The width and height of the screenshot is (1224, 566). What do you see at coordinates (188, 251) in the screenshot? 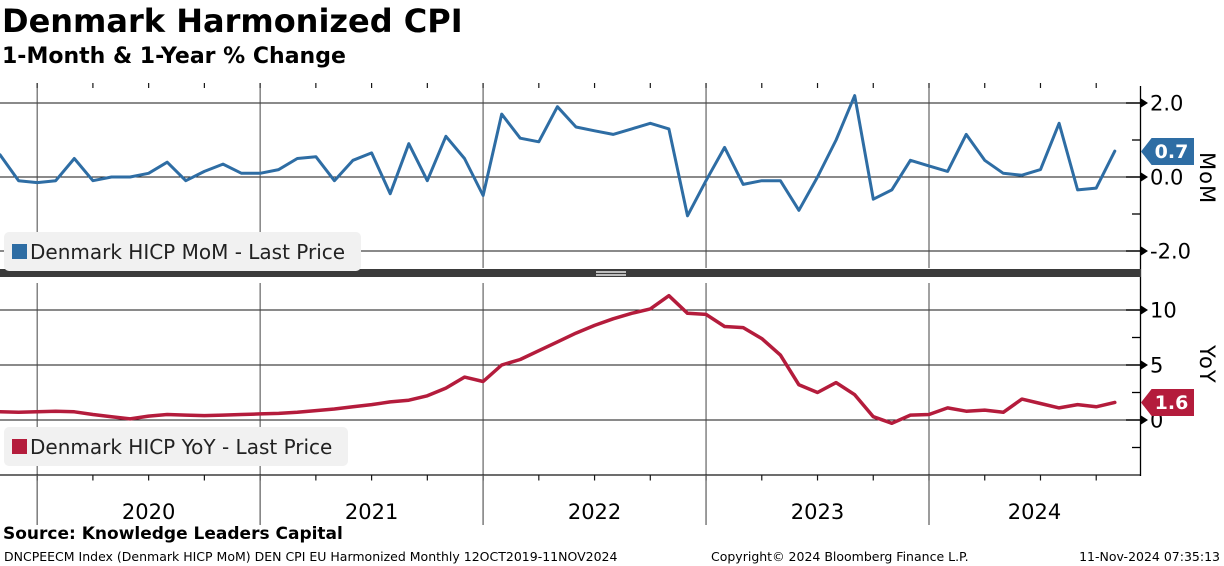
I see `legend-mom-label: Denmark HICP MoM - Last Price` at bounding box center [188, 251].